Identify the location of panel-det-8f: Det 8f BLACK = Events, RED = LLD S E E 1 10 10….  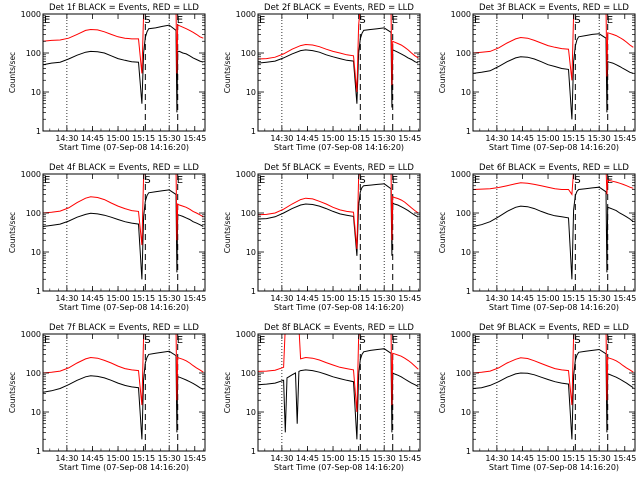
(322, 397).